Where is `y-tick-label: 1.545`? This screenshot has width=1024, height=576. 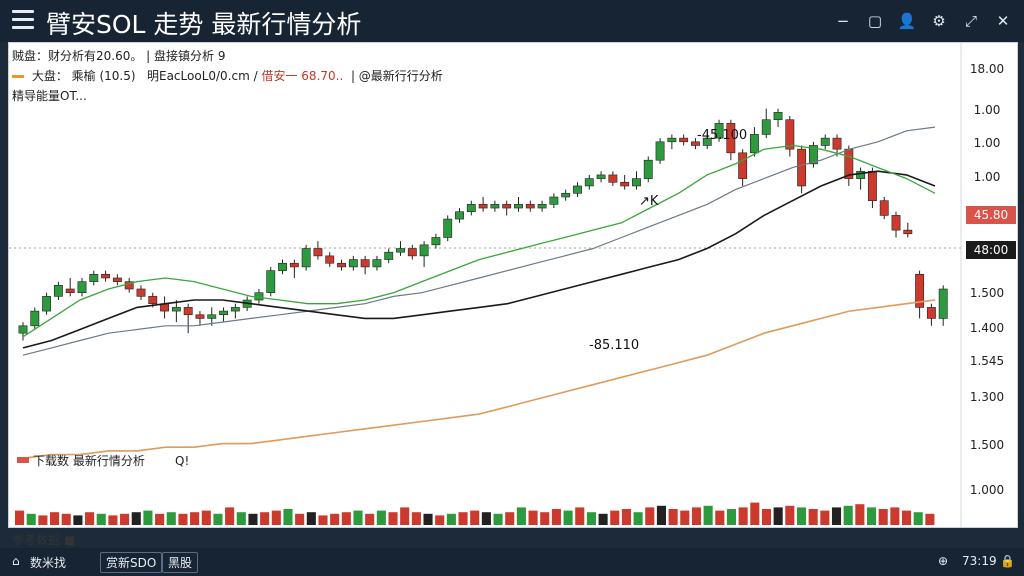 y-tick-label: 1.545 is located at coordinates (987, 361).